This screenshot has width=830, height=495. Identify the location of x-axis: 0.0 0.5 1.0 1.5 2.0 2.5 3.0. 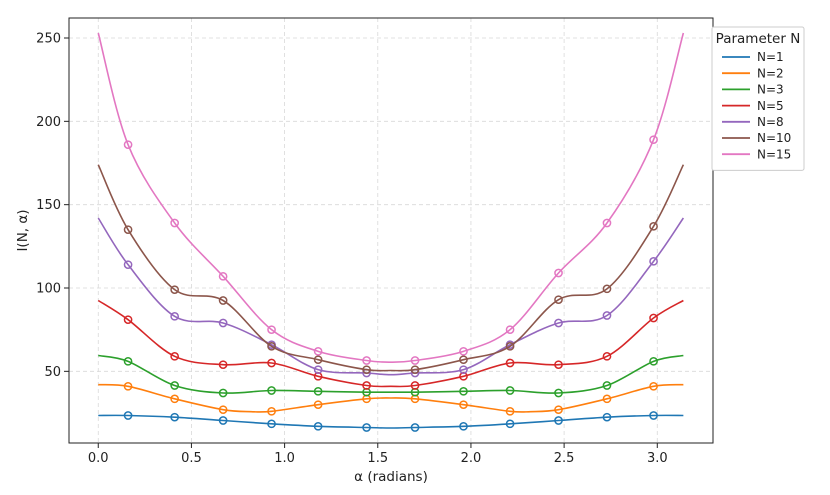
(378, 454).